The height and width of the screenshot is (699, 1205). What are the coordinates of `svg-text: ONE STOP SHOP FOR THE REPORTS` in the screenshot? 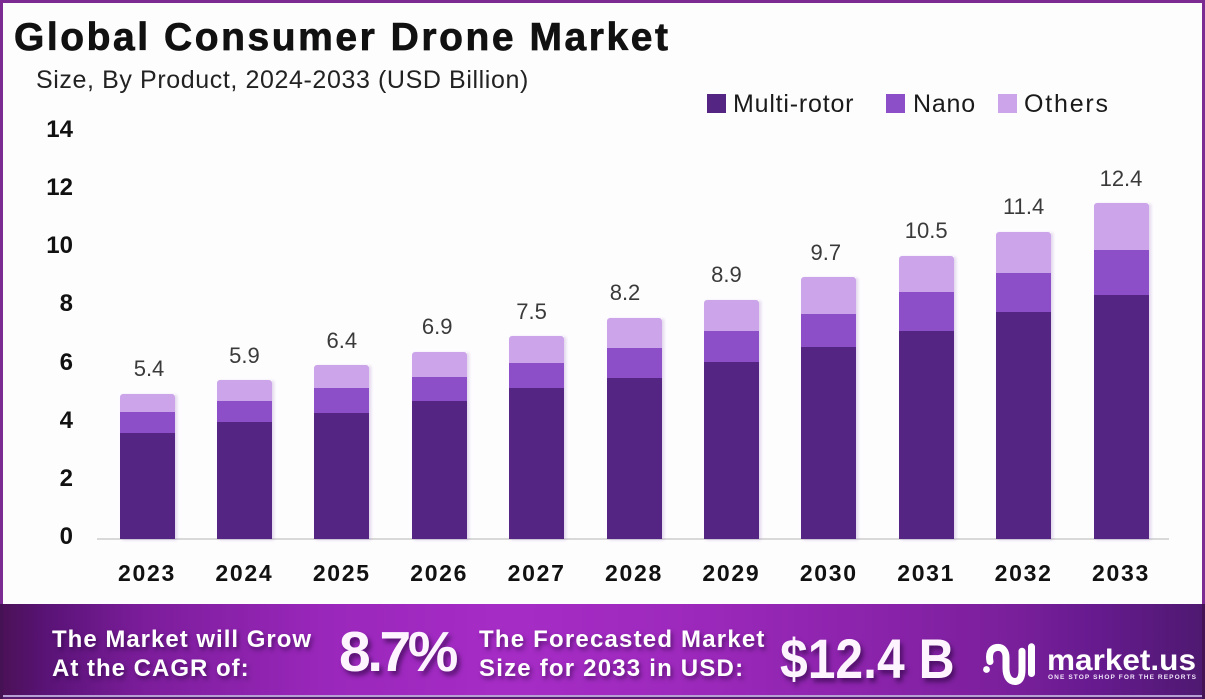 It's located at (1122, 677).